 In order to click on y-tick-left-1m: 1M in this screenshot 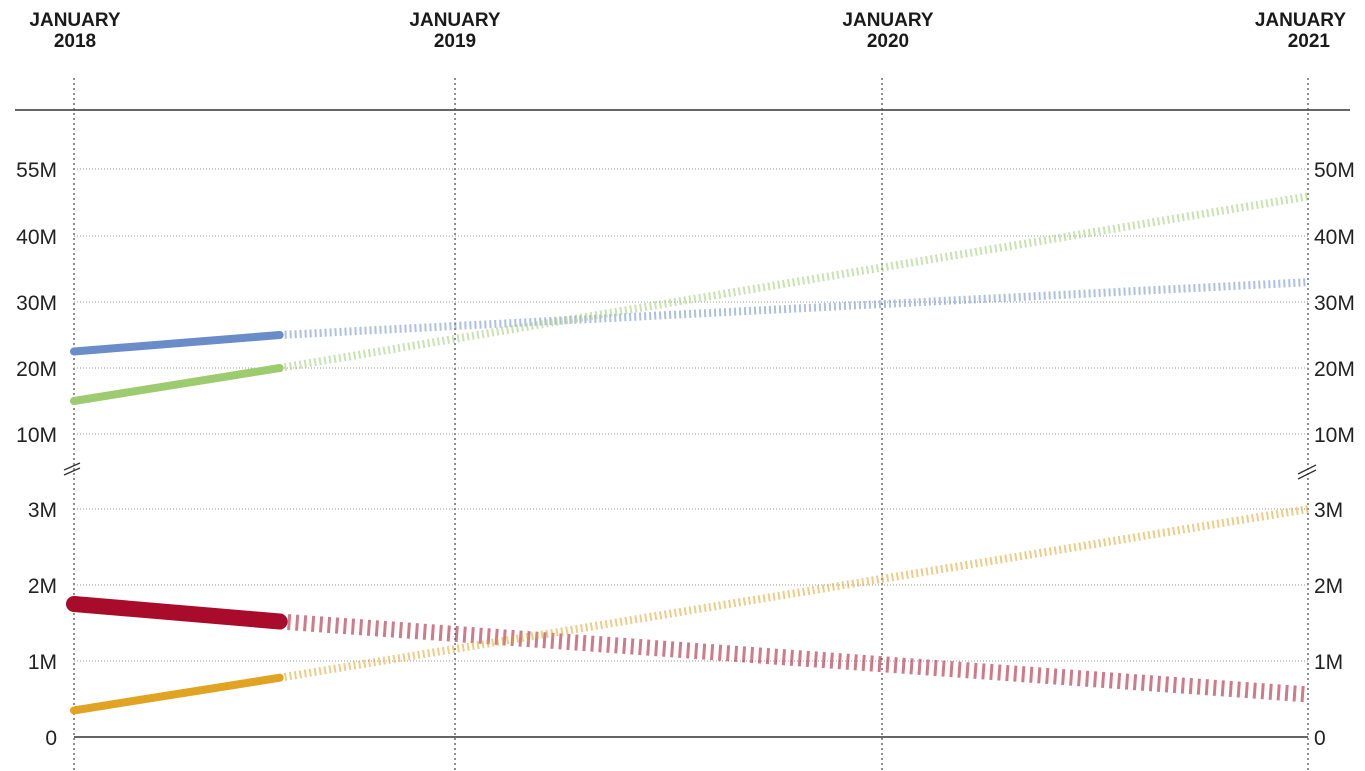, I will do `click(42, 662)`.